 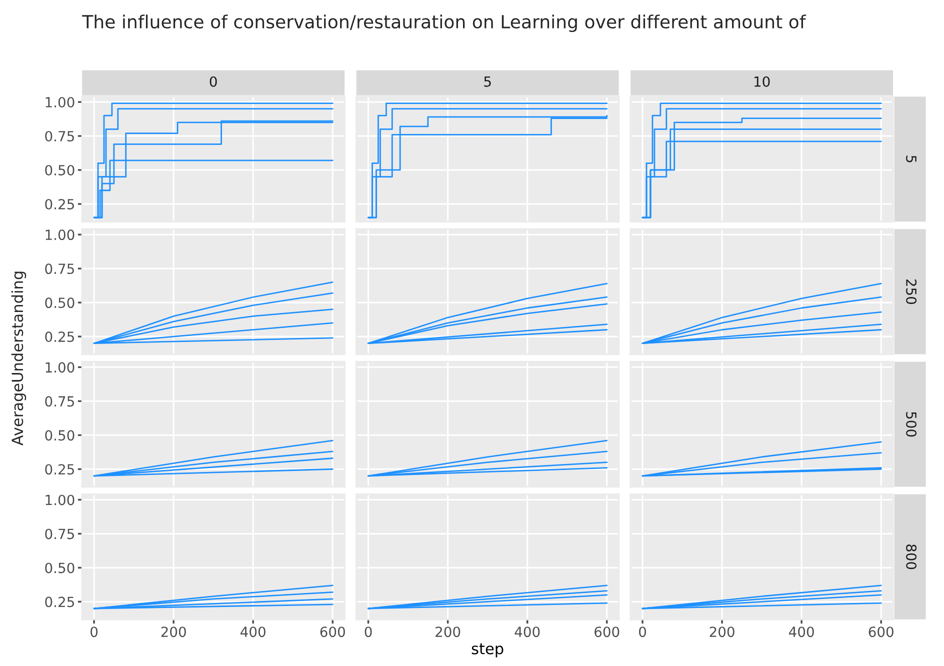 What do you see at coordinates (488, 650) in the screenshot?
I see `x-axis-title: step` at bounding box center [488, 650].